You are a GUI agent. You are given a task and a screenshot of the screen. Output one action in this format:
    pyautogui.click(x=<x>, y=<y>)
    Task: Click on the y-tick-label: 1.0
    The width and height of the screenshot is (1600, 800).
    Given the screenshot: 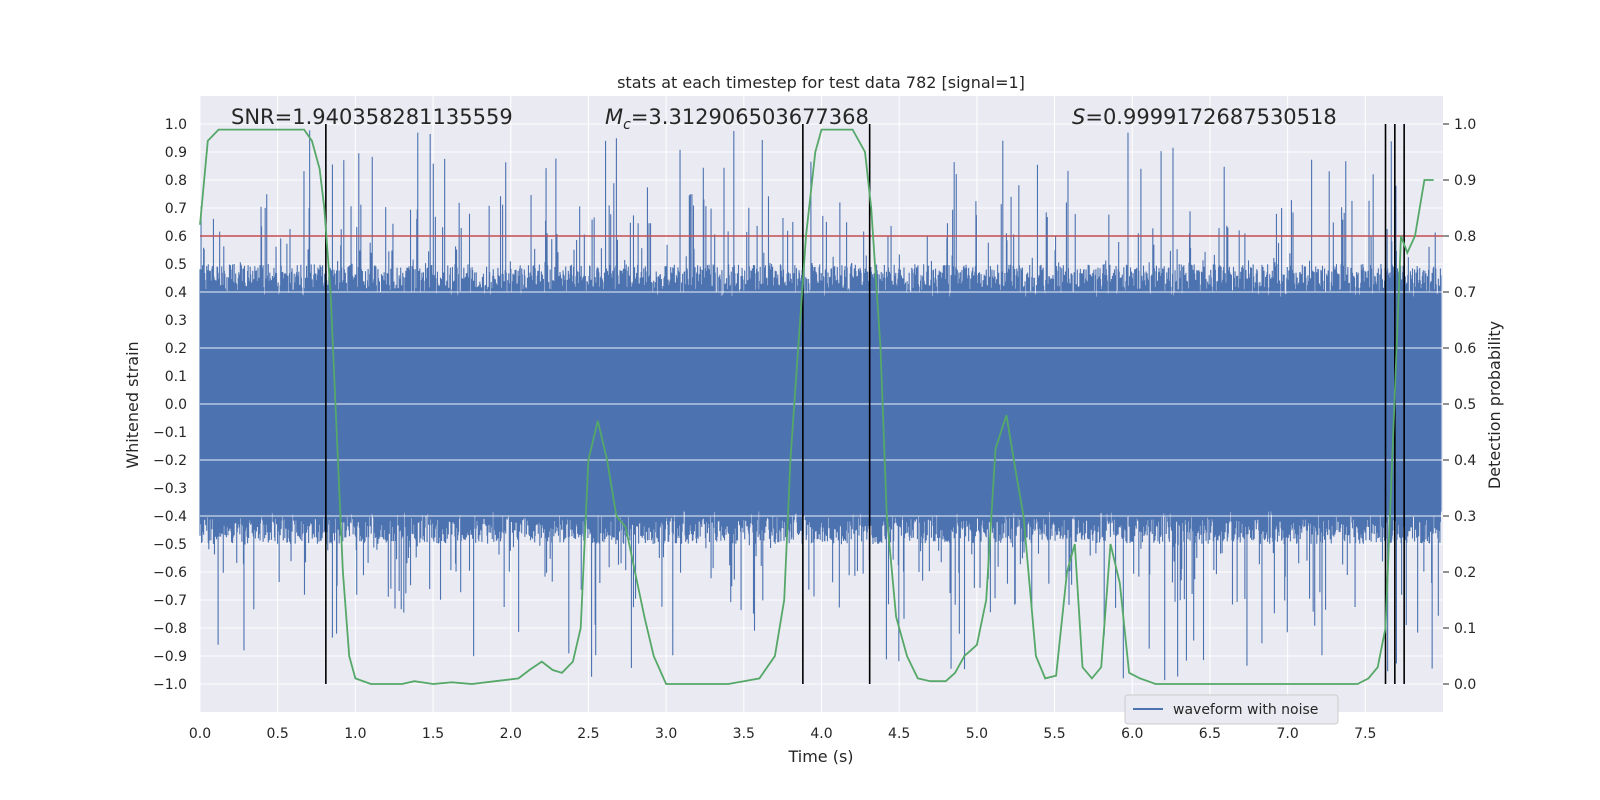 What is the action you would take?
    pyautogui.click(x=176, y=125)
    